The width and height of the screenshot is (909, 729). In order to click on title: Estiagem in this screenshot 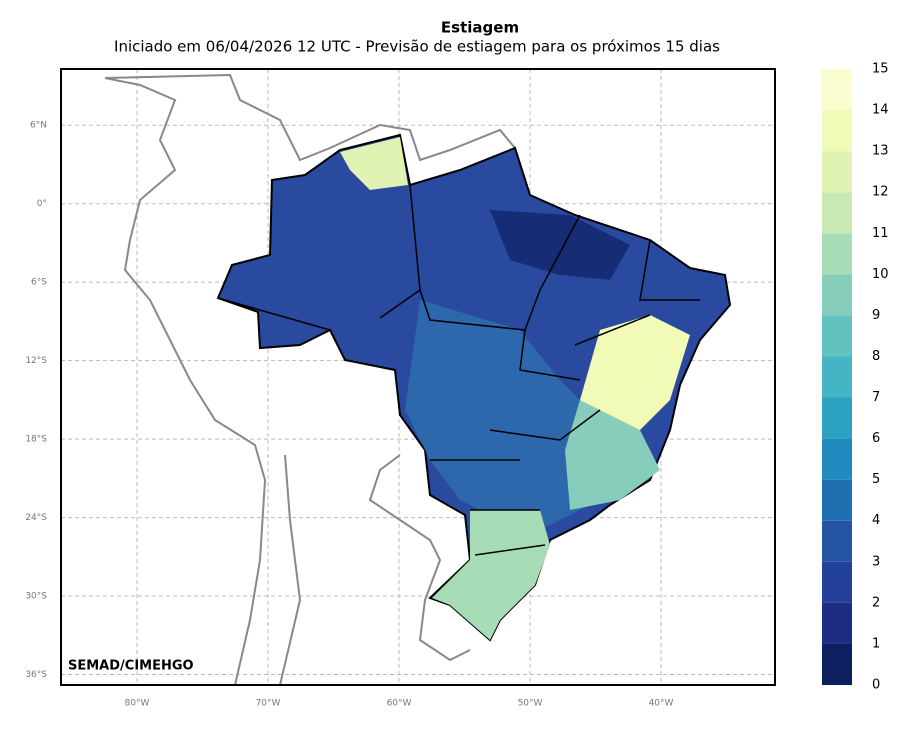, I will do `click(480, 28)`.